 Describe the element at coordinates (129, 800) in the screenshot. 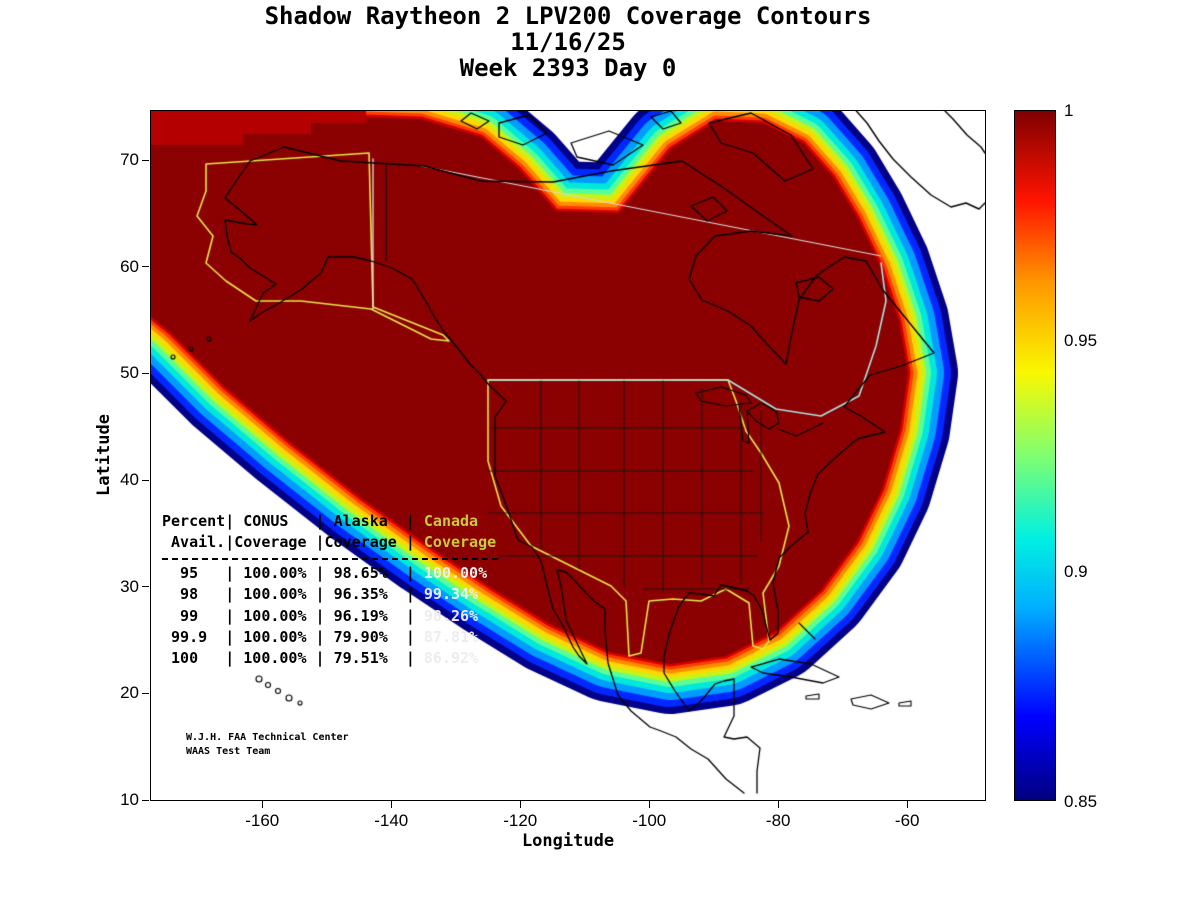

I see `y-tick-label: 10` at that location.